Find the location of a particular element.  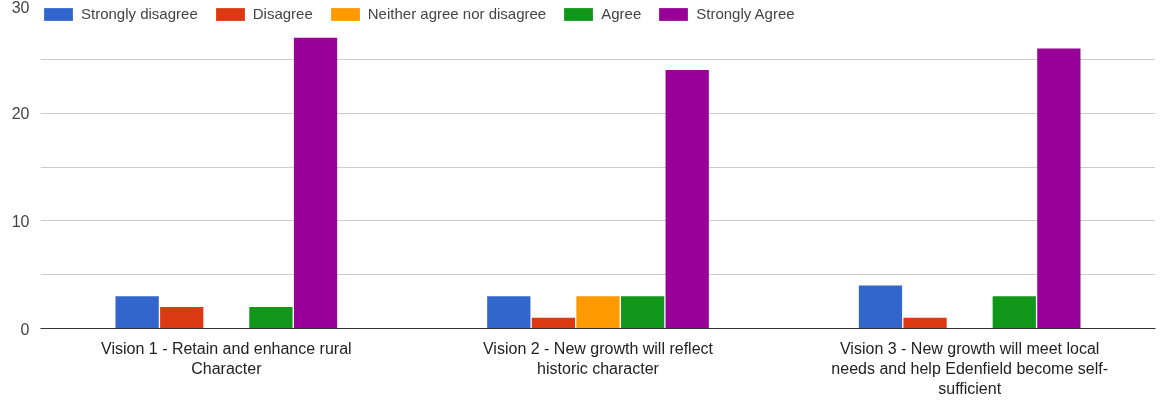

legend-label: Strongly Agree is located at coordinates (745, 13).